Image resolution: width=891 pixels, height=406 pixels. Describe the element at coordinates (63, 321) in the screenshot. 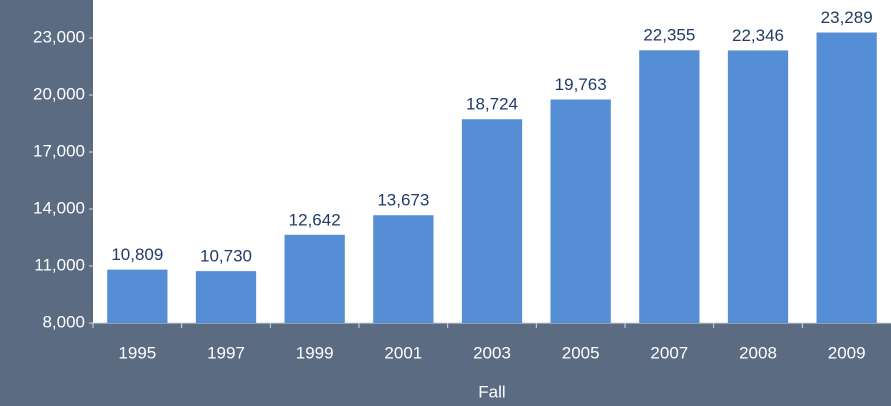

I see `y-tick-label: 8,000` at that location.